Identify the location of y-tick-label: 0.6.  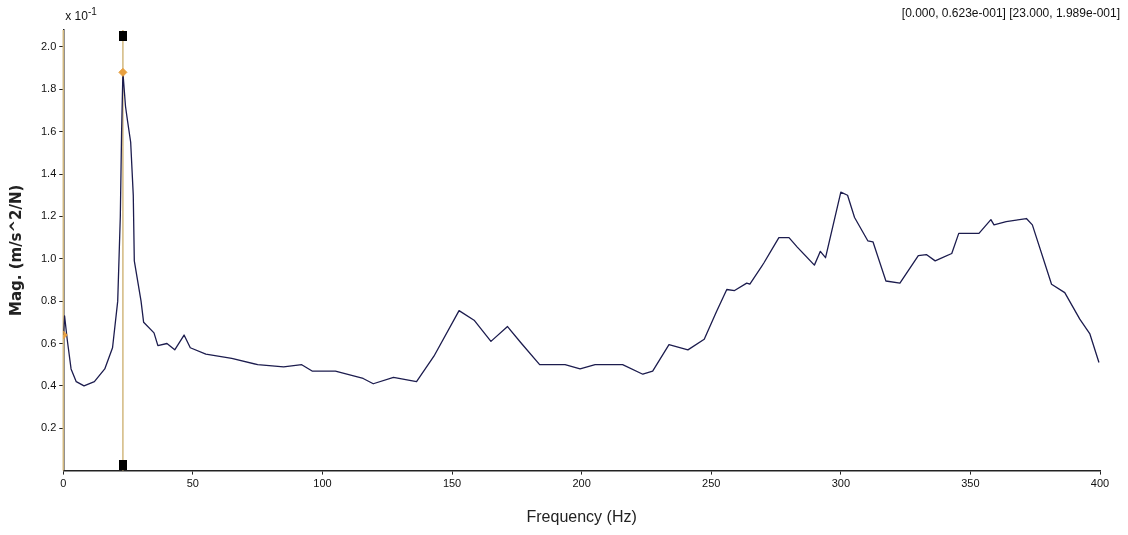
(48, 342).